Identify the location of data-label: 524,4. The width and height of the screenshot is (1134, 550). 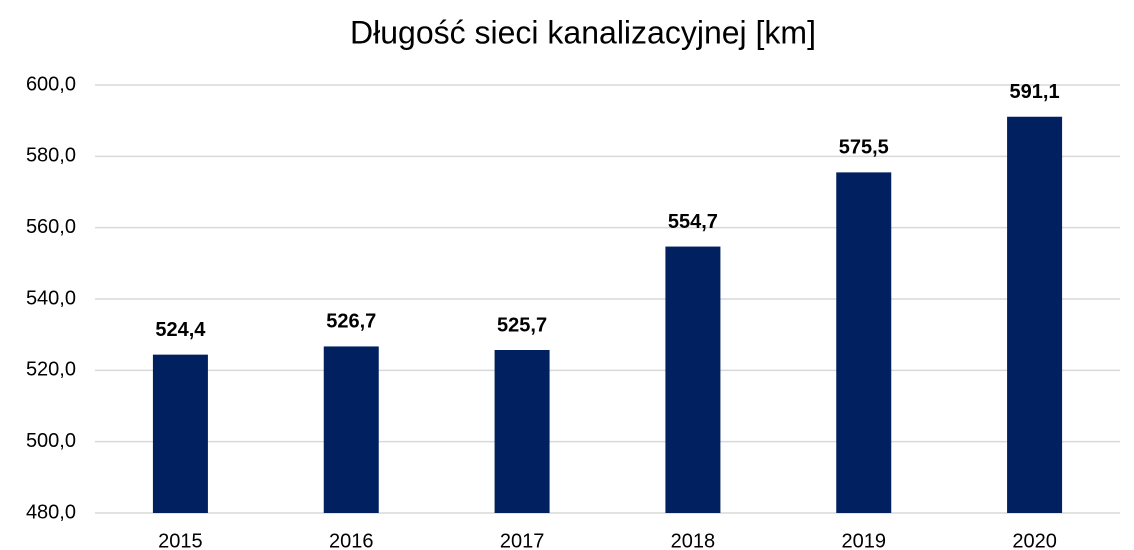
(180, 330).